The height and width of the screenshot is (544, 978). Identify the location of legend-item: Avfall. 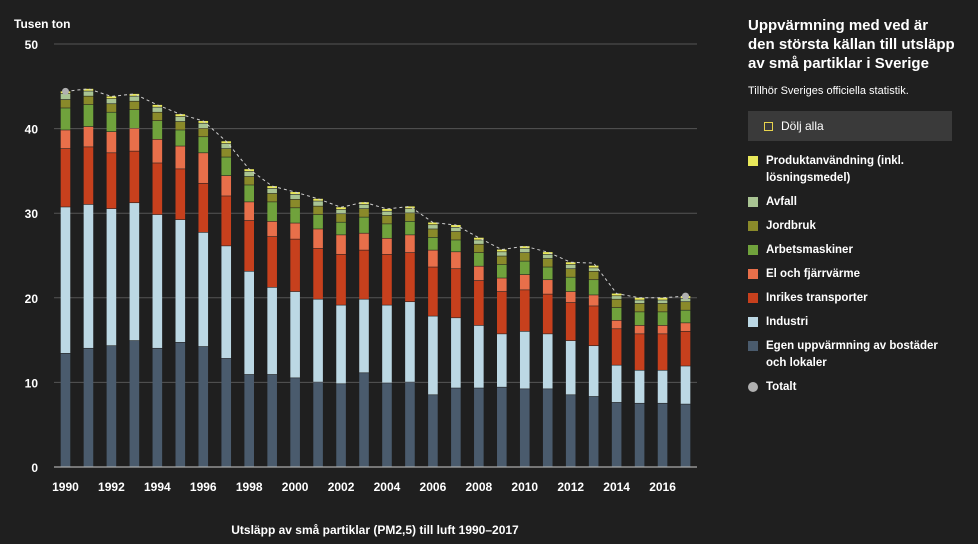
(853, 202).